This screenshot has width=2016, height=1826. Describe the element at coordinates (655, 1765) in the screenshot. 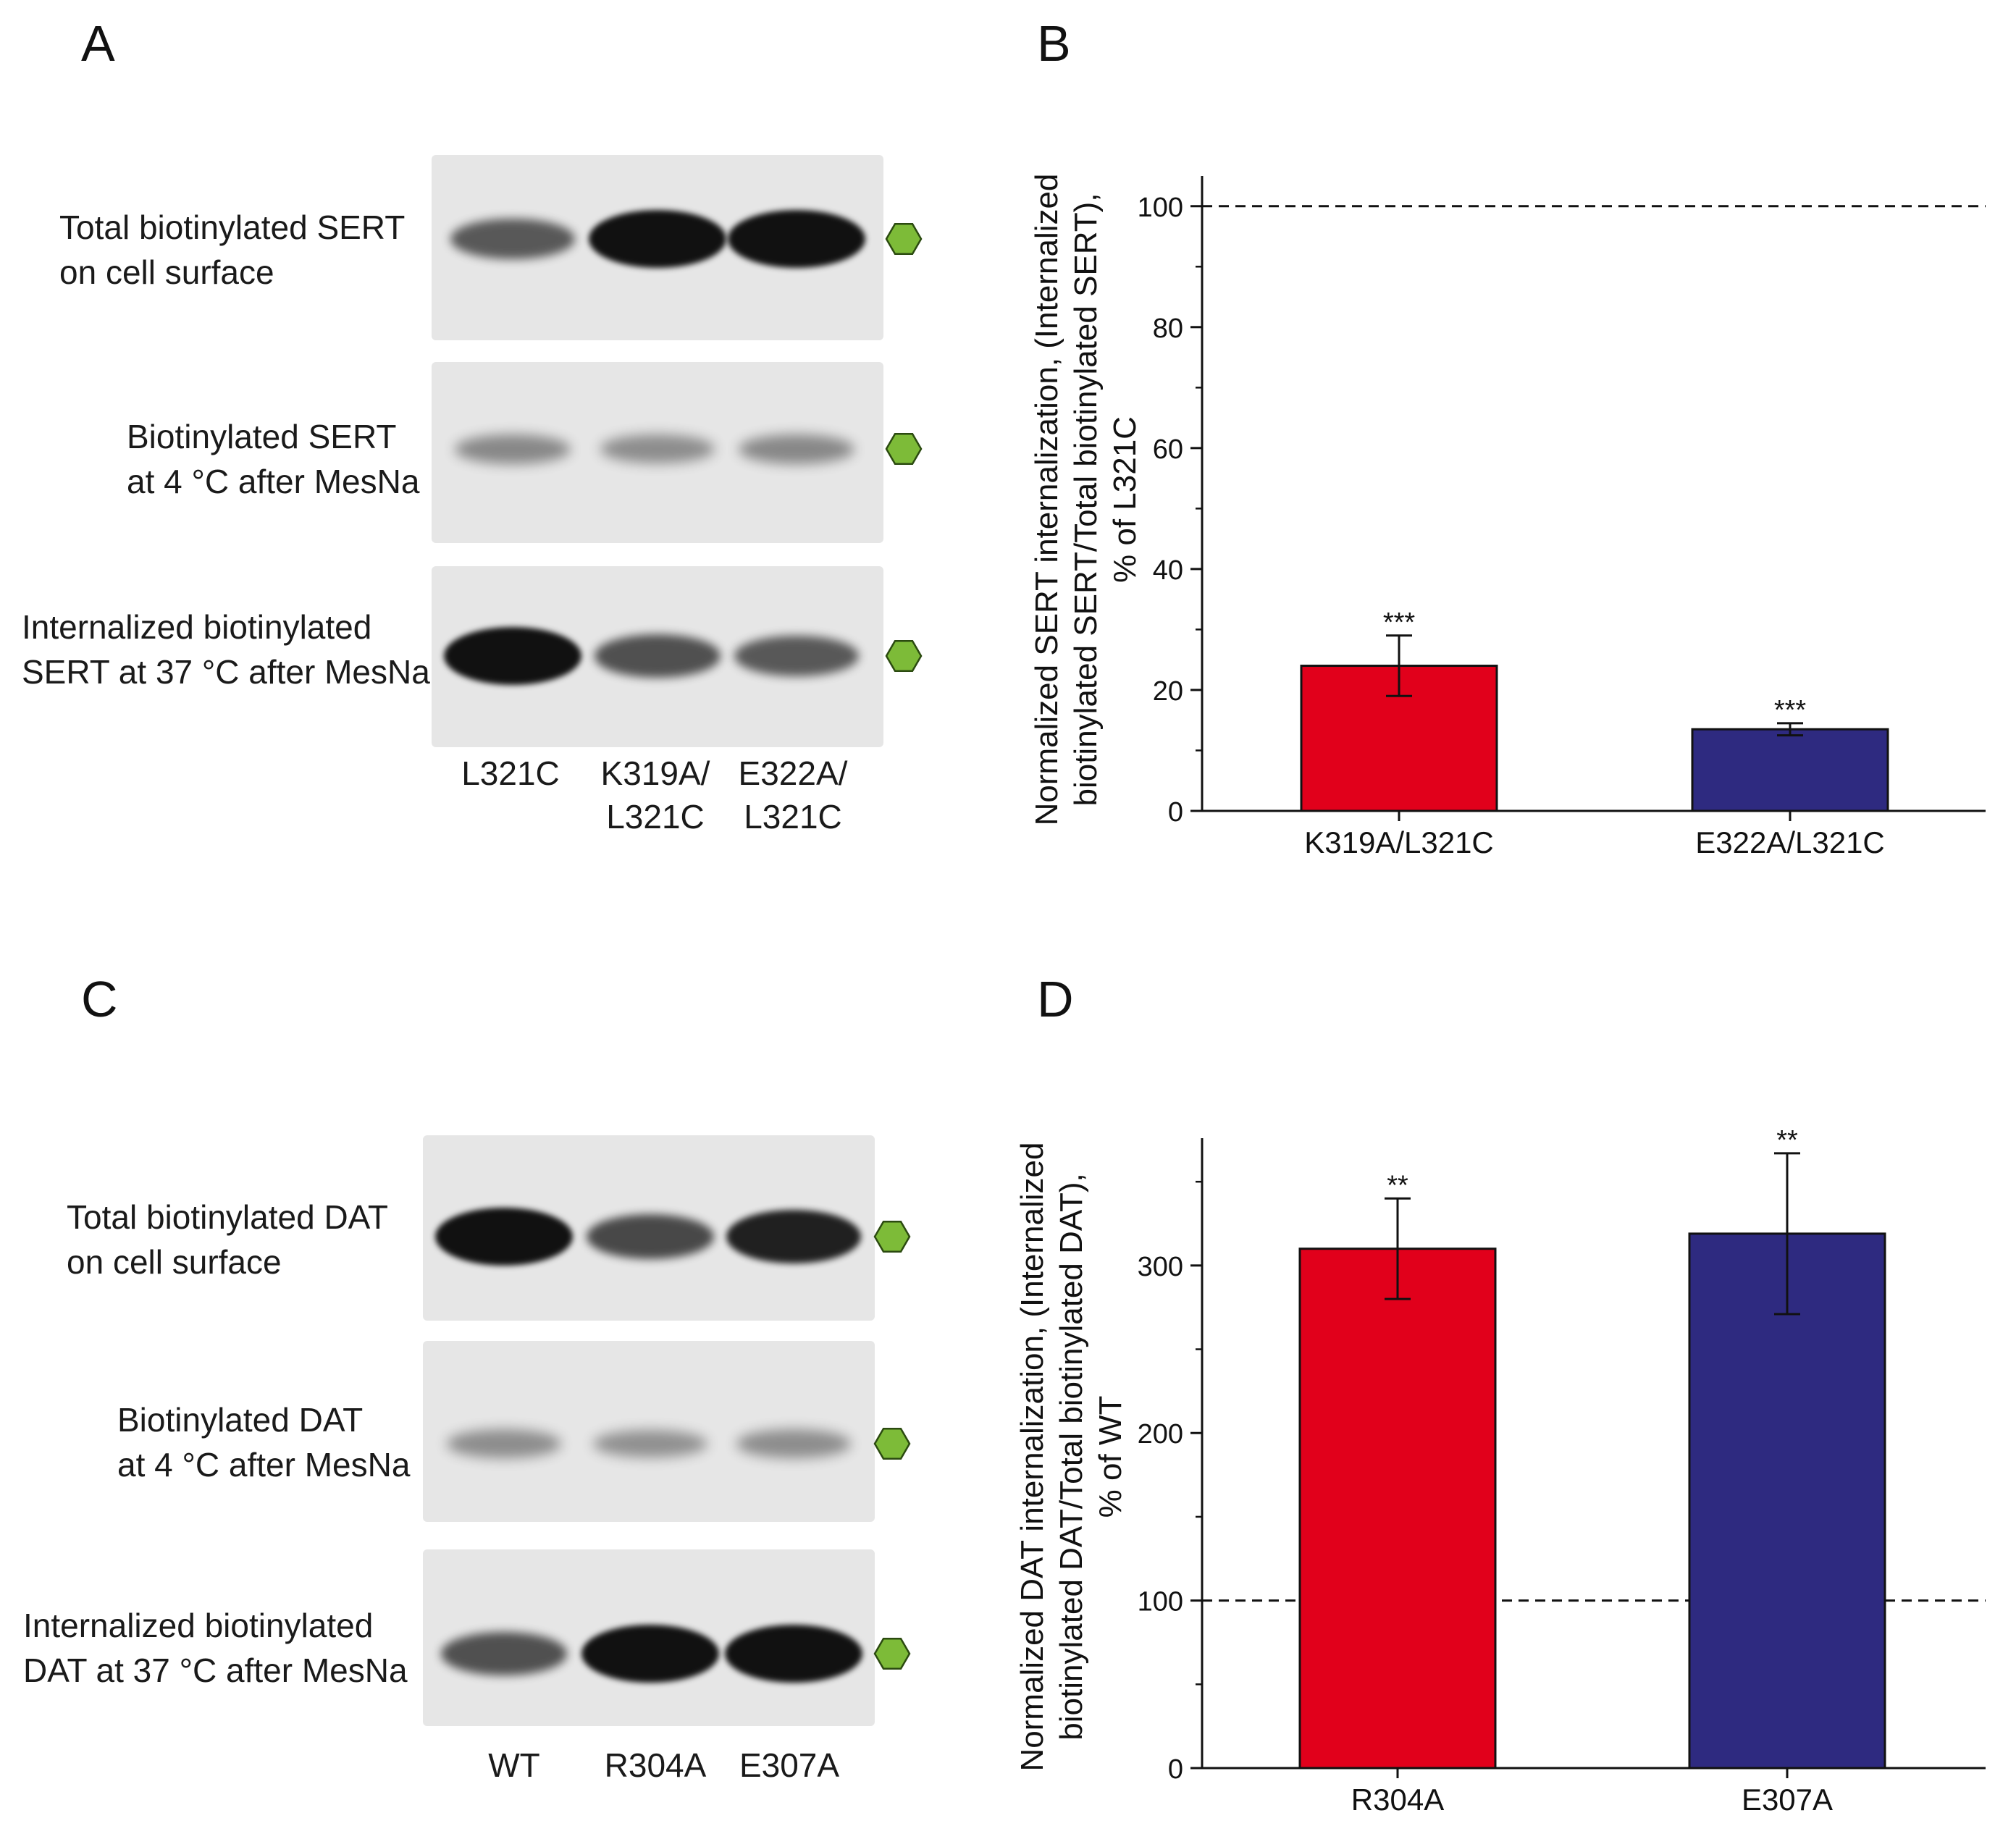

I see `lane-label: R304A` at that location.